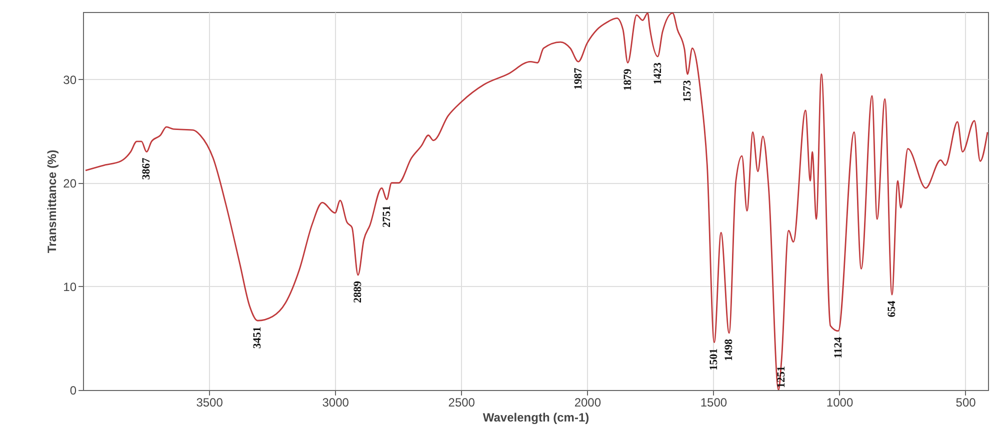 The image size is (1000, 425). Describe the element at coordinates (462, 403) in the screenshot. I see `x-tick-label: 2500` at that location.